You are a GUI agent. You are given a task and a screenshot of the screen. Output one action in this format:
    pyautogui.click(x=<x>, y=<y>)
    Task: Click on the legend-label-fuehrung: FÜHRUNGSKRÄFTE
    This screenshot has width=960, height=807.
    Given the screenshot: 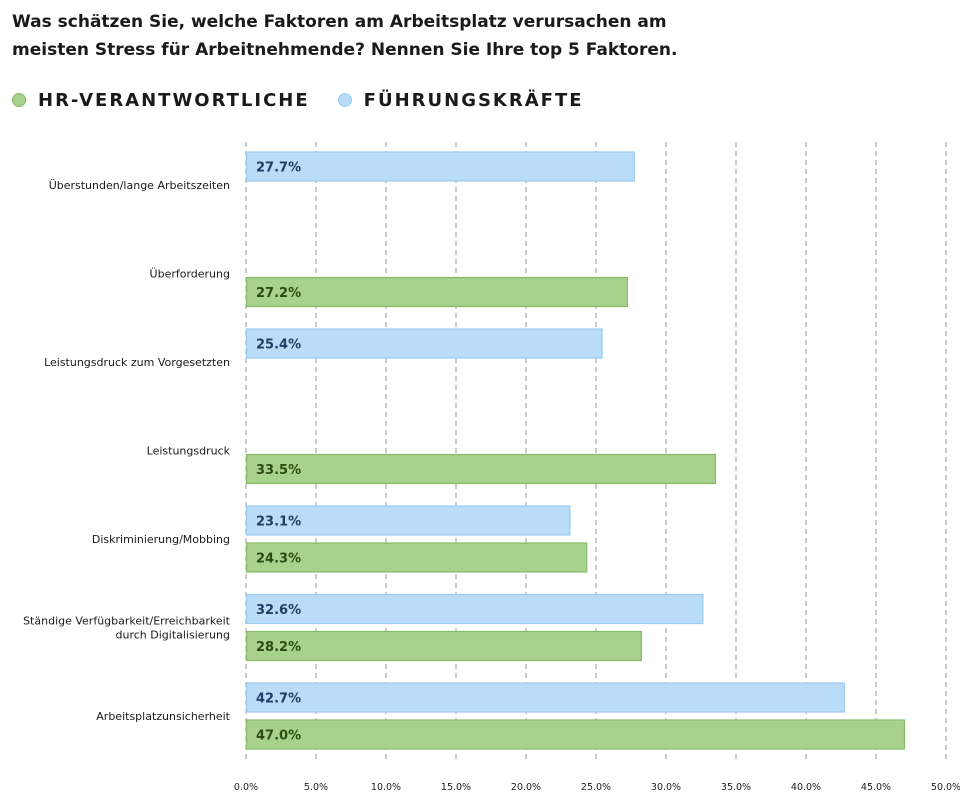 What is the action you would take?
    pyautogui.click(x=473, y=100)
    